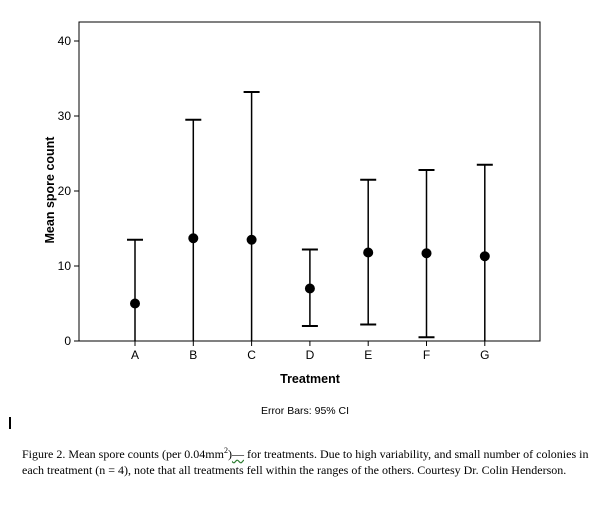  I want to click on y-tick-label: 0, so click(67, 341).